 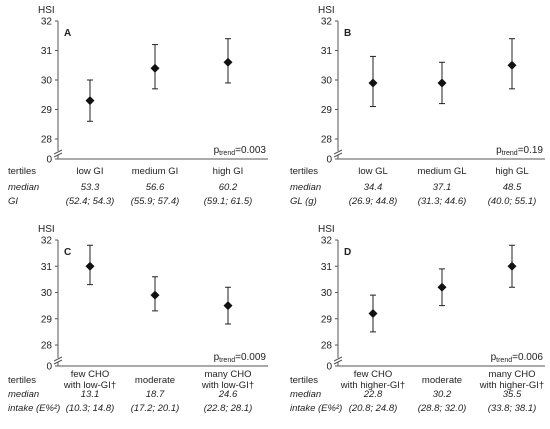 What do you see at coordinates (155, 187) in the screenshot?
I see `panel-a-median-value: 56.6` at bounding box center [155, 187].